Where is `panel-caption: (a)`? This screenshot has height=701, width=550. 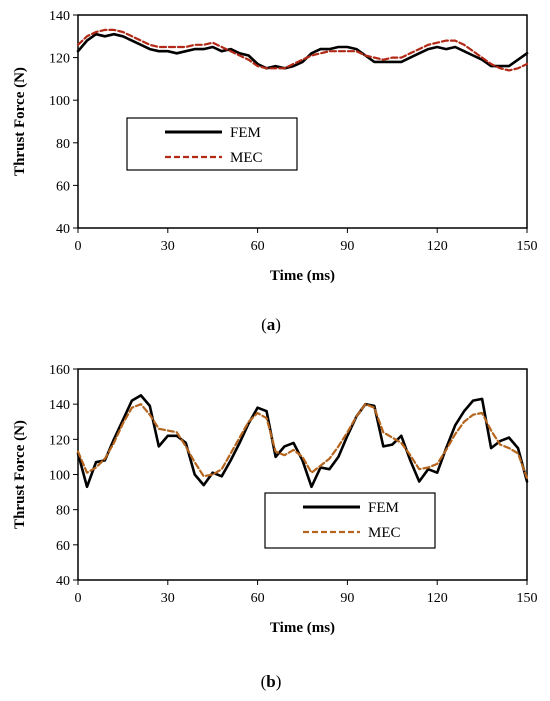 panel-caption: (a) is located at coordinates (271, 324).